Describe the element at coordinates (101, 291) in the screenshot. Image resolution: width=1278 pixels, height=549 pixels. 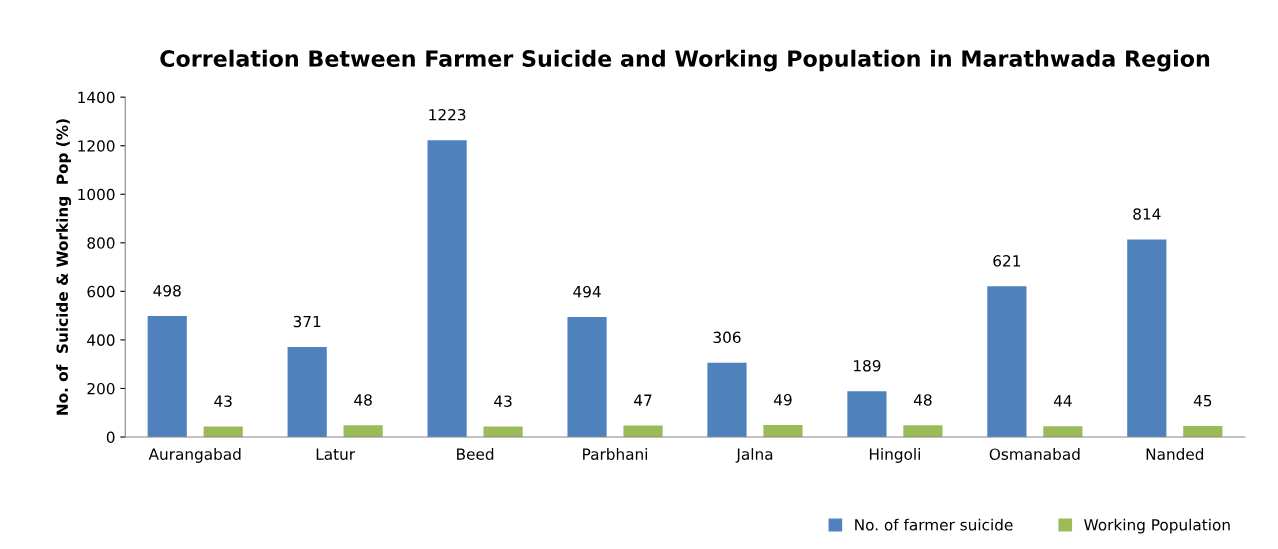
I see `y-tick-label: 600` at that location.